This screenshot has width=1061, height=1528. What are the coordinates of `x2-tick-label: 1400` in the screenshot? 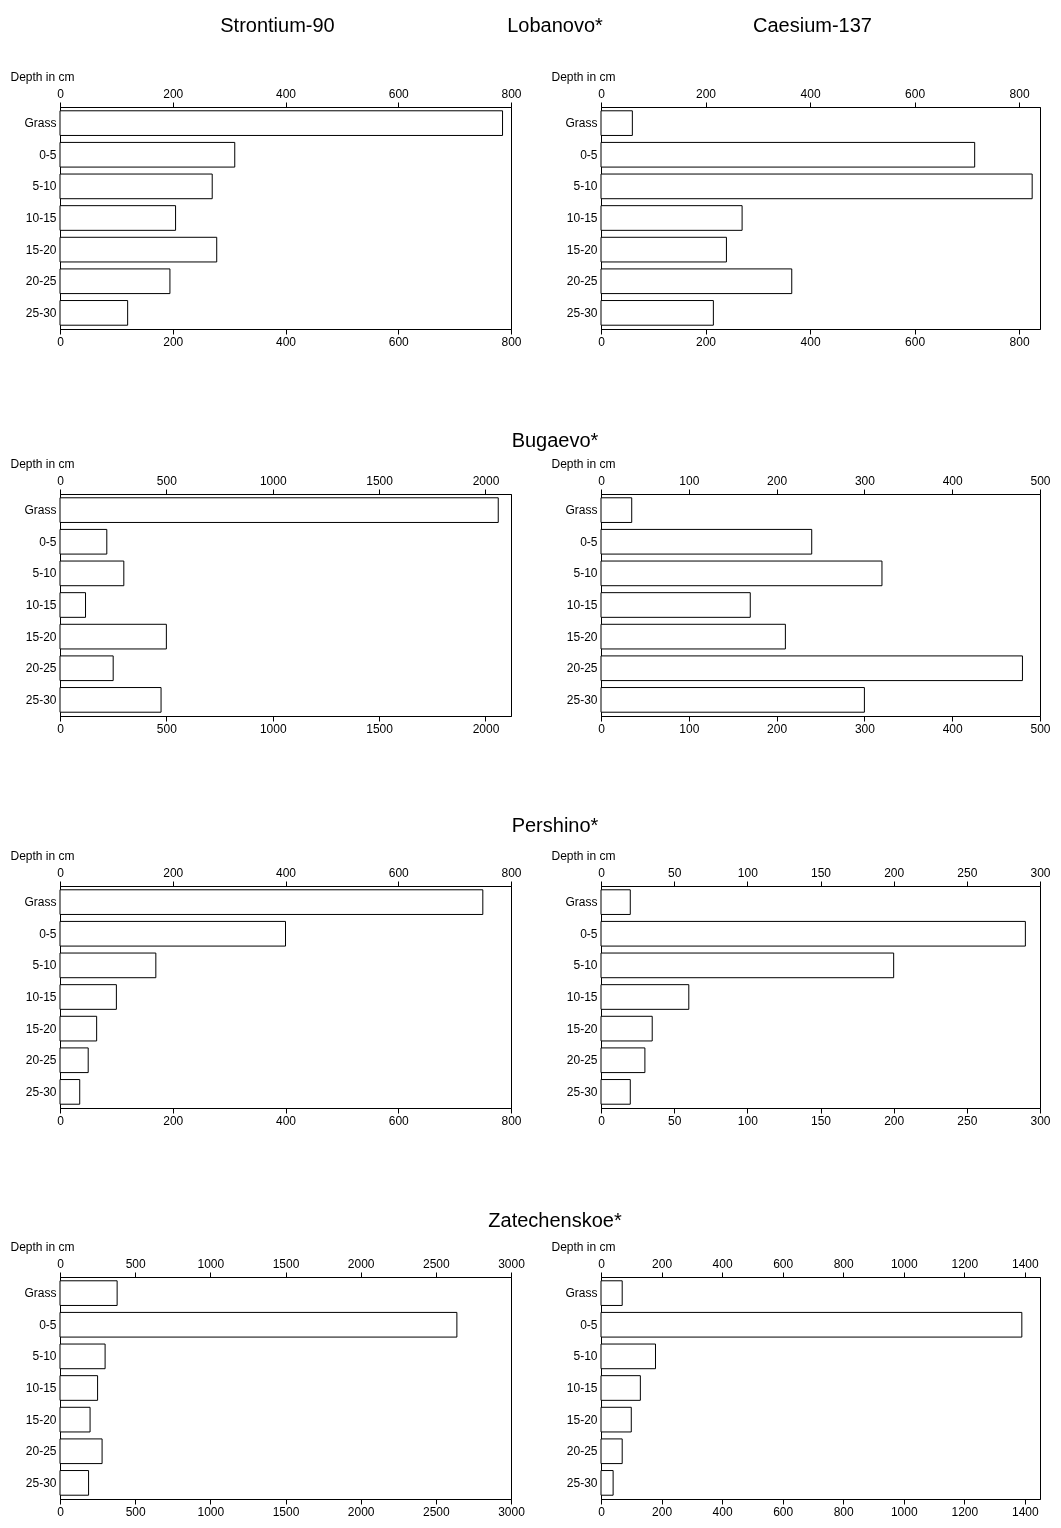 It's located at (1026, 1263).